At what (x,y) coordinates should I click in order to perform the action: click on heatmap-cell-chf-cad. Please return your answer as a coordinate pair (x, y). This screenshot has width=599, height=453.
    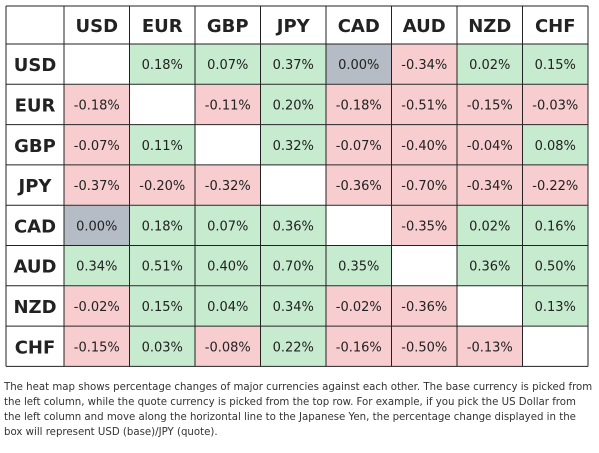
    Looking at the image, I should click on (358, 346).